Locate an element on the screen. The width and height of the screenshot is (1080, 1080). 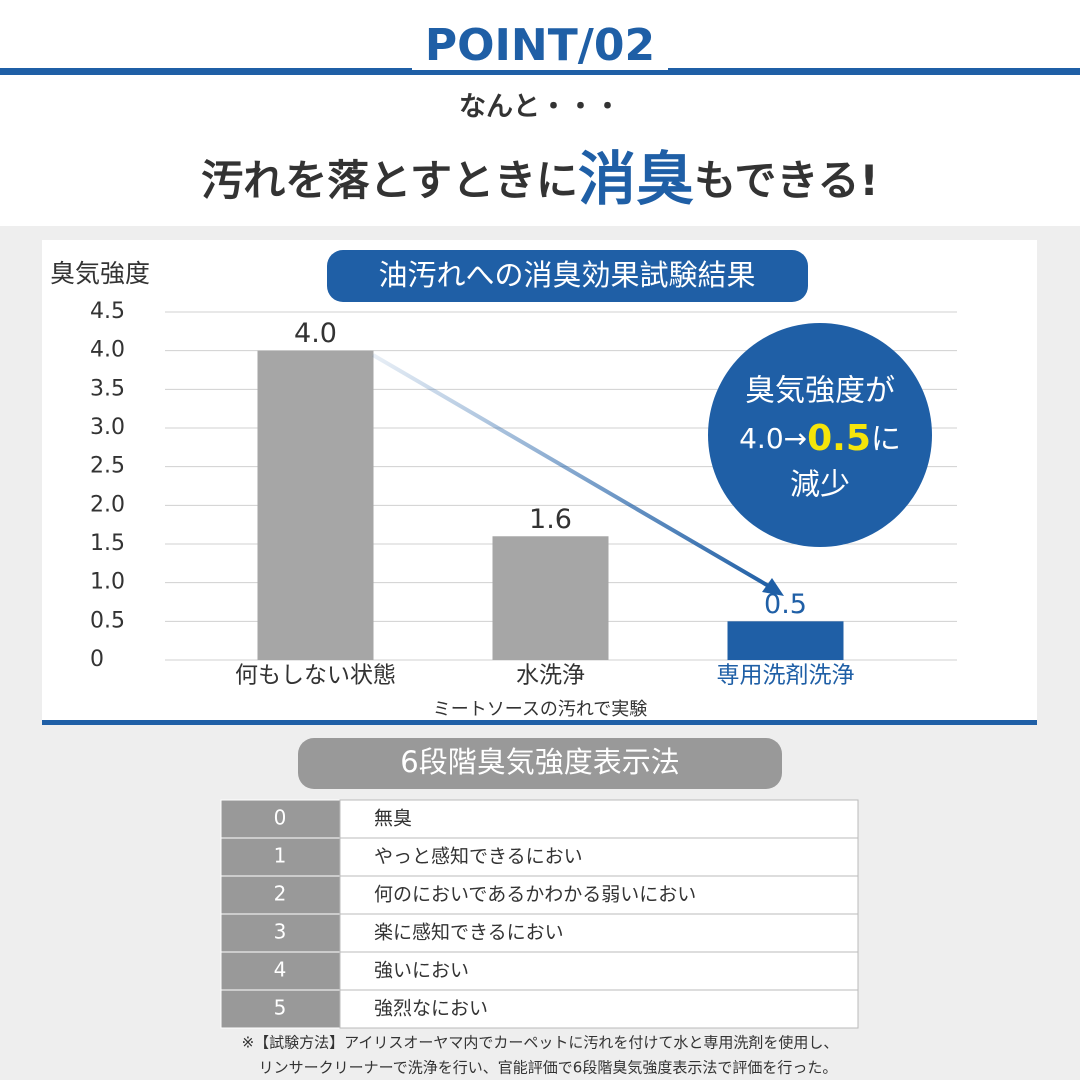
scale-level: 1 is located at coordinates (280, 856).